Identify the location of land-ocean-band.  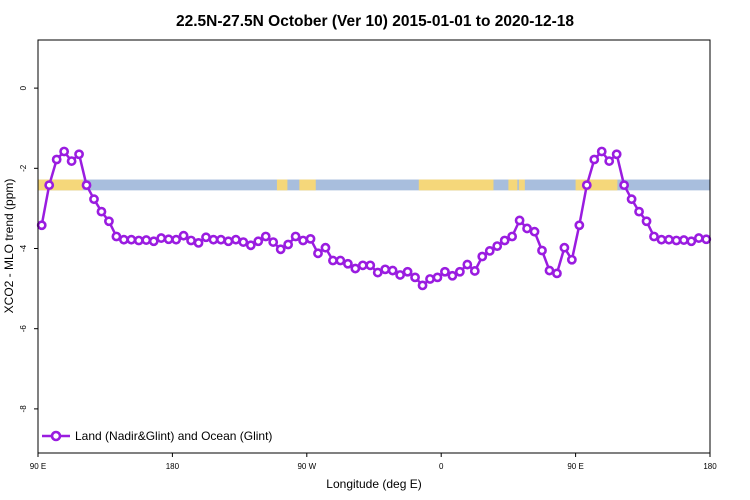
(374, 185).